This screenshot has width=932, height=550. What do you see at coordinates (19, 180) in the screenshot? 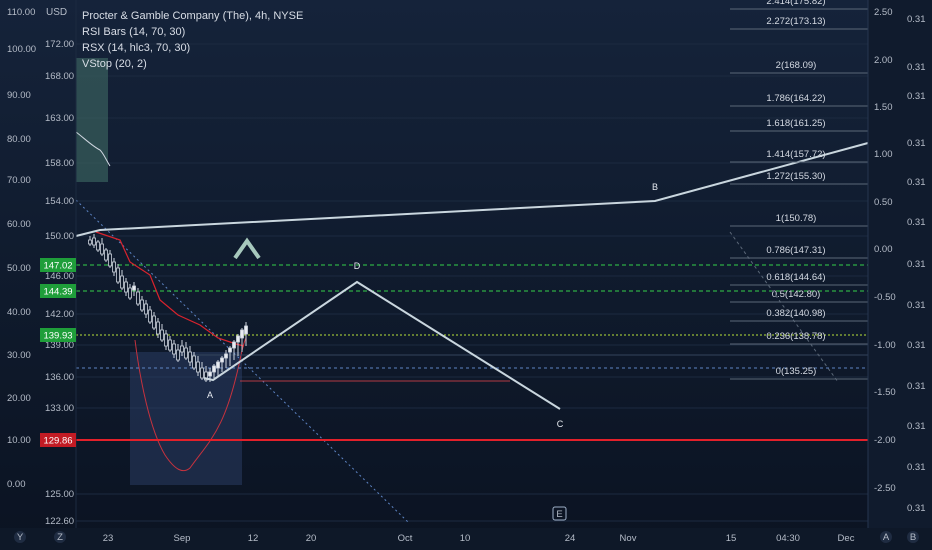
I see `rsi-axis-tick: 70.00` at bounding box center [19, 180].